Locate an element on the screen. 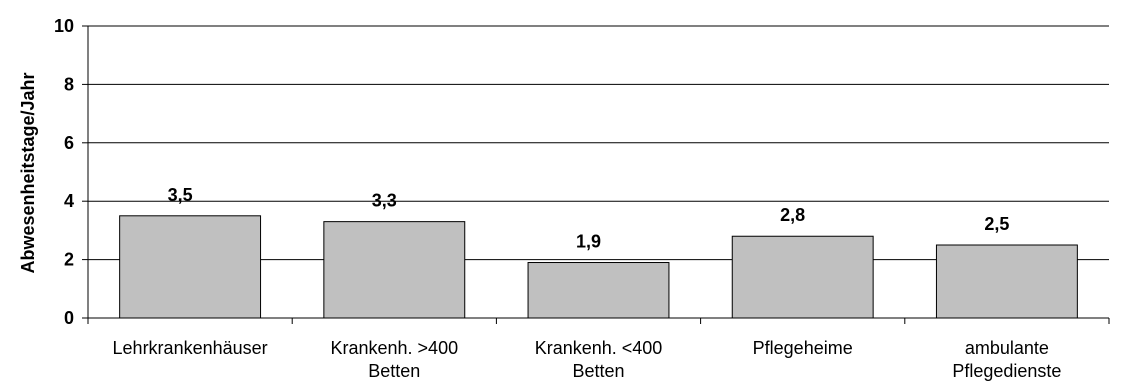  y-tick-label: 2 is located at coordinates (69, 260).